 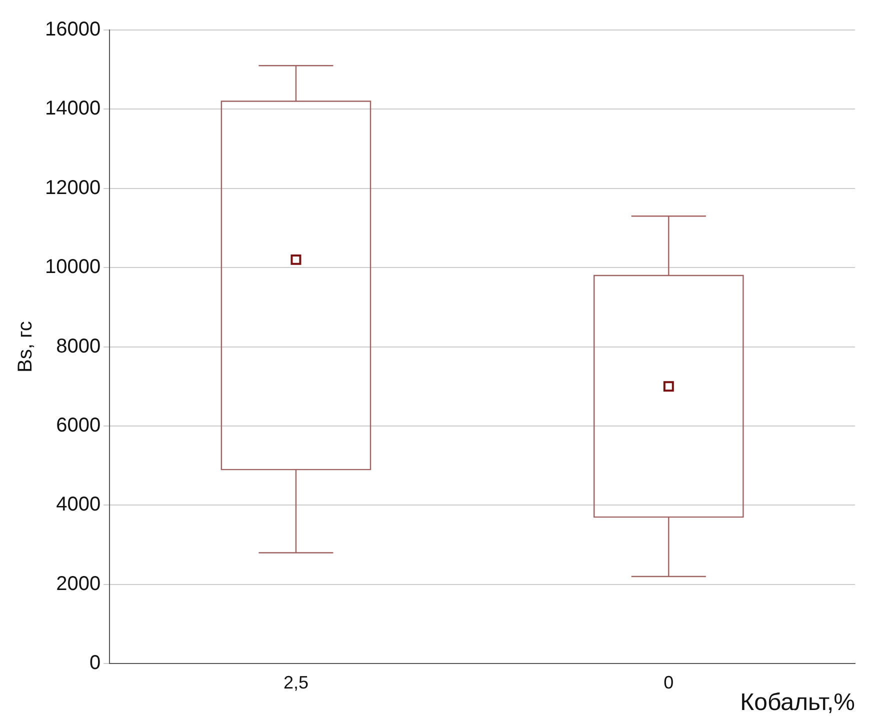 What do you see at coordinates (72, 29) in the screenshot?
I see `y-tick-label: 16000` at bounding box center [72, 29].